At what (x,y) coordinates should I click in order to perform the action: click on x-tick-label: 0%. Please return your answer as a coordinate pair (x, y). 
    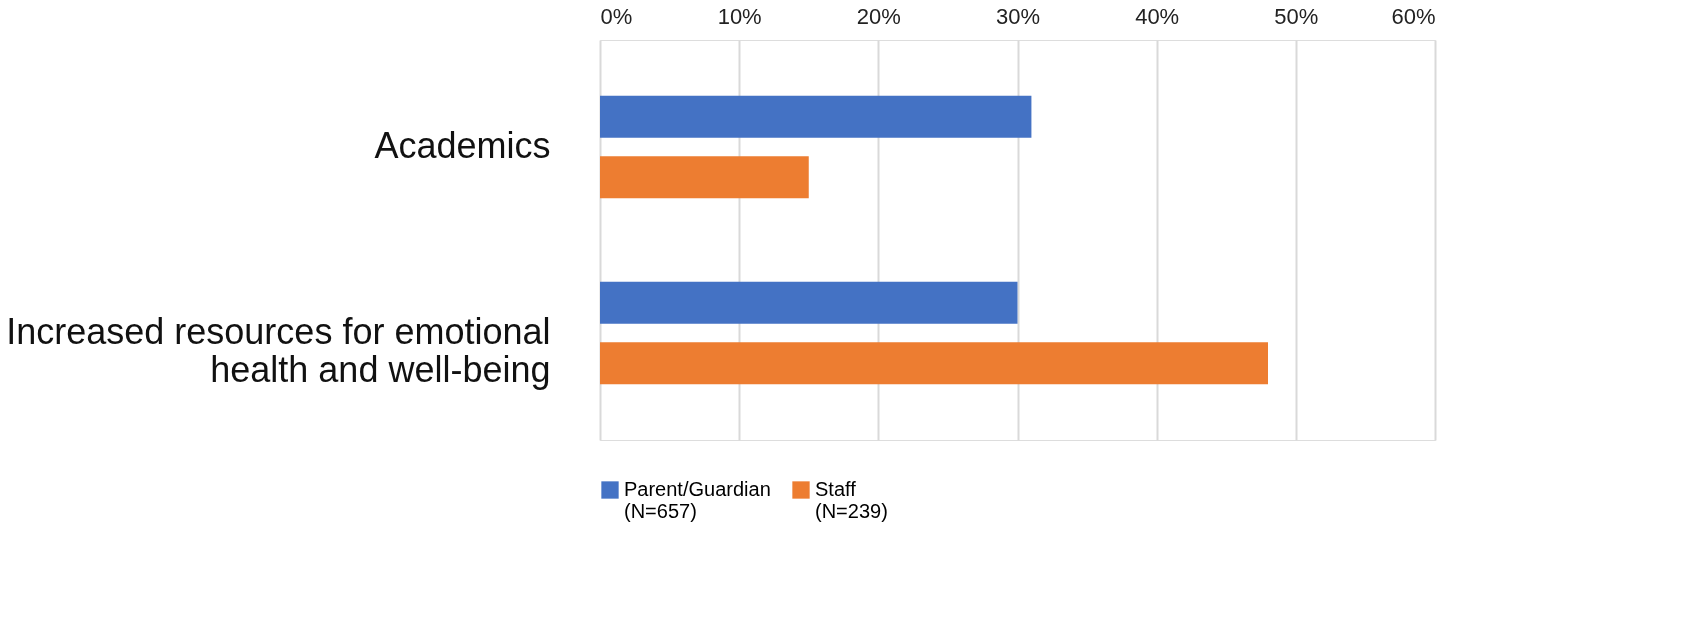
    Looking at the image, I should click on (616, 16).